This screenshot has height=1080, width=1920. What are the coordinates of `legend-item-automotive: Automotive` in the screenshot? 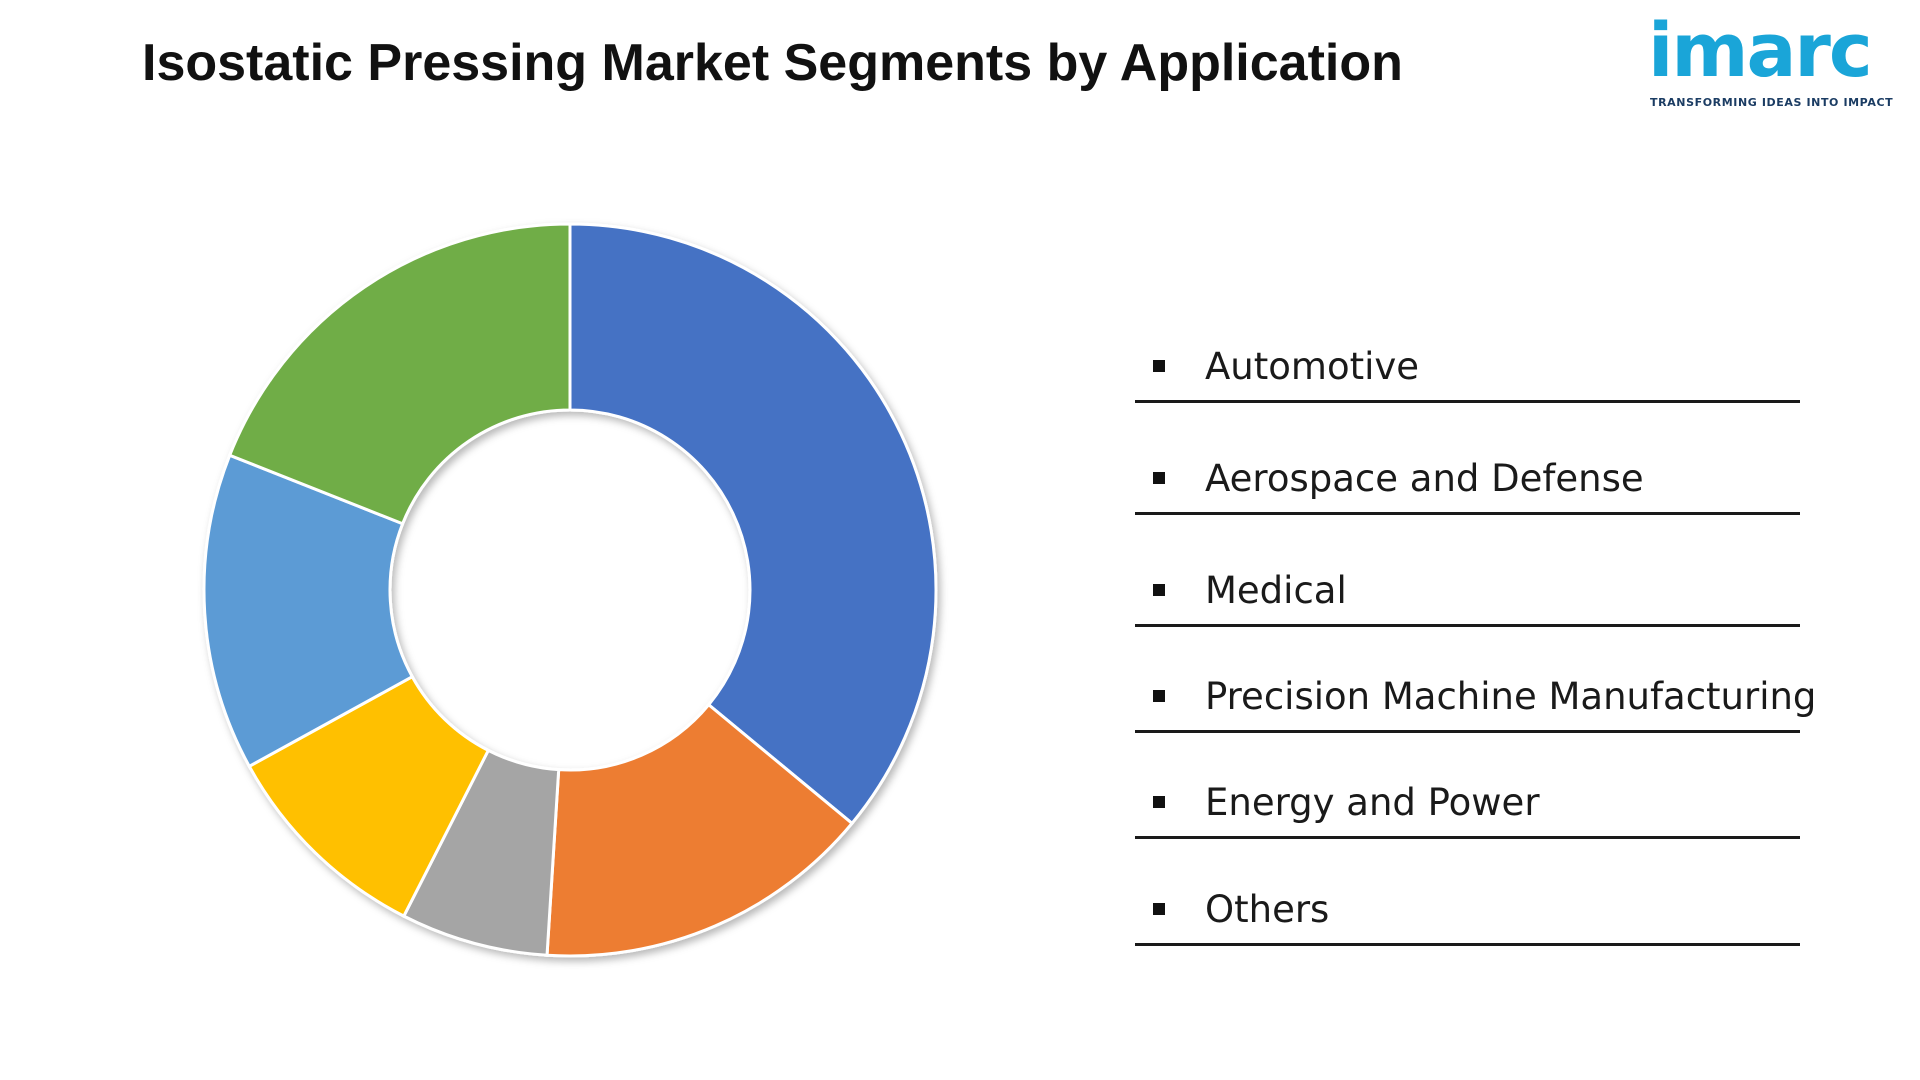 It's located at (1467, 371).